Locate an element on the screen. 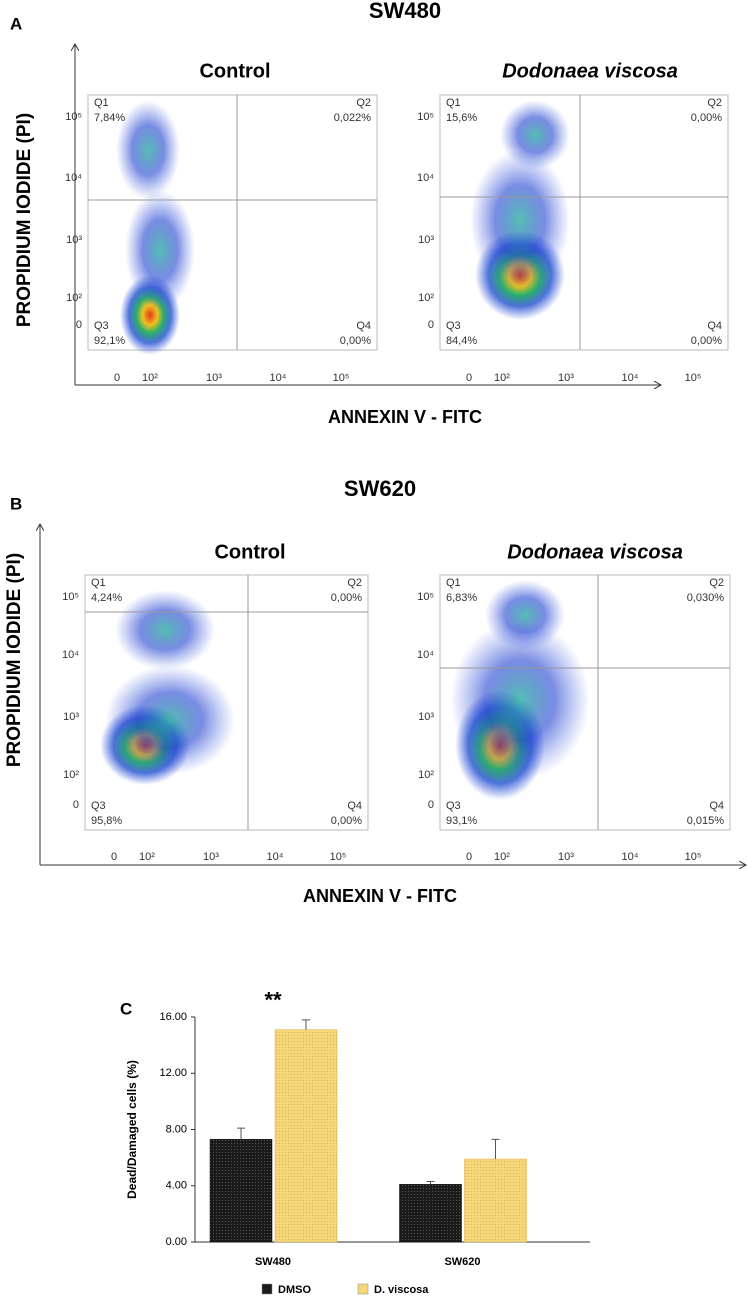 The image size is (747, 1297). y-tick-label: 16.00 is located at coordinates (173, 1017).